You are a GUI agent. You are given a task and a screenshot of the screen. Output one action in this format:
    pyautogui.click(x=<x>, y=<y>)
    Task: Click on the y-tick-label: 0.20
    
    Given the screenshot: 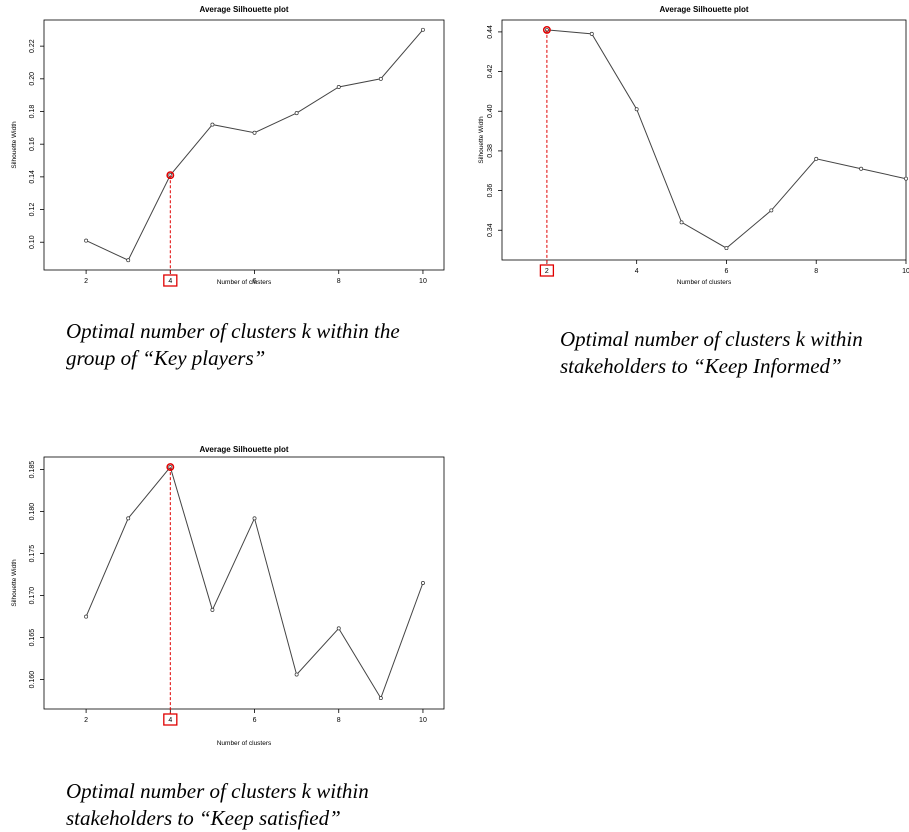 What is the action you would take?
    pyautogui.click(x=32, y=79)
    